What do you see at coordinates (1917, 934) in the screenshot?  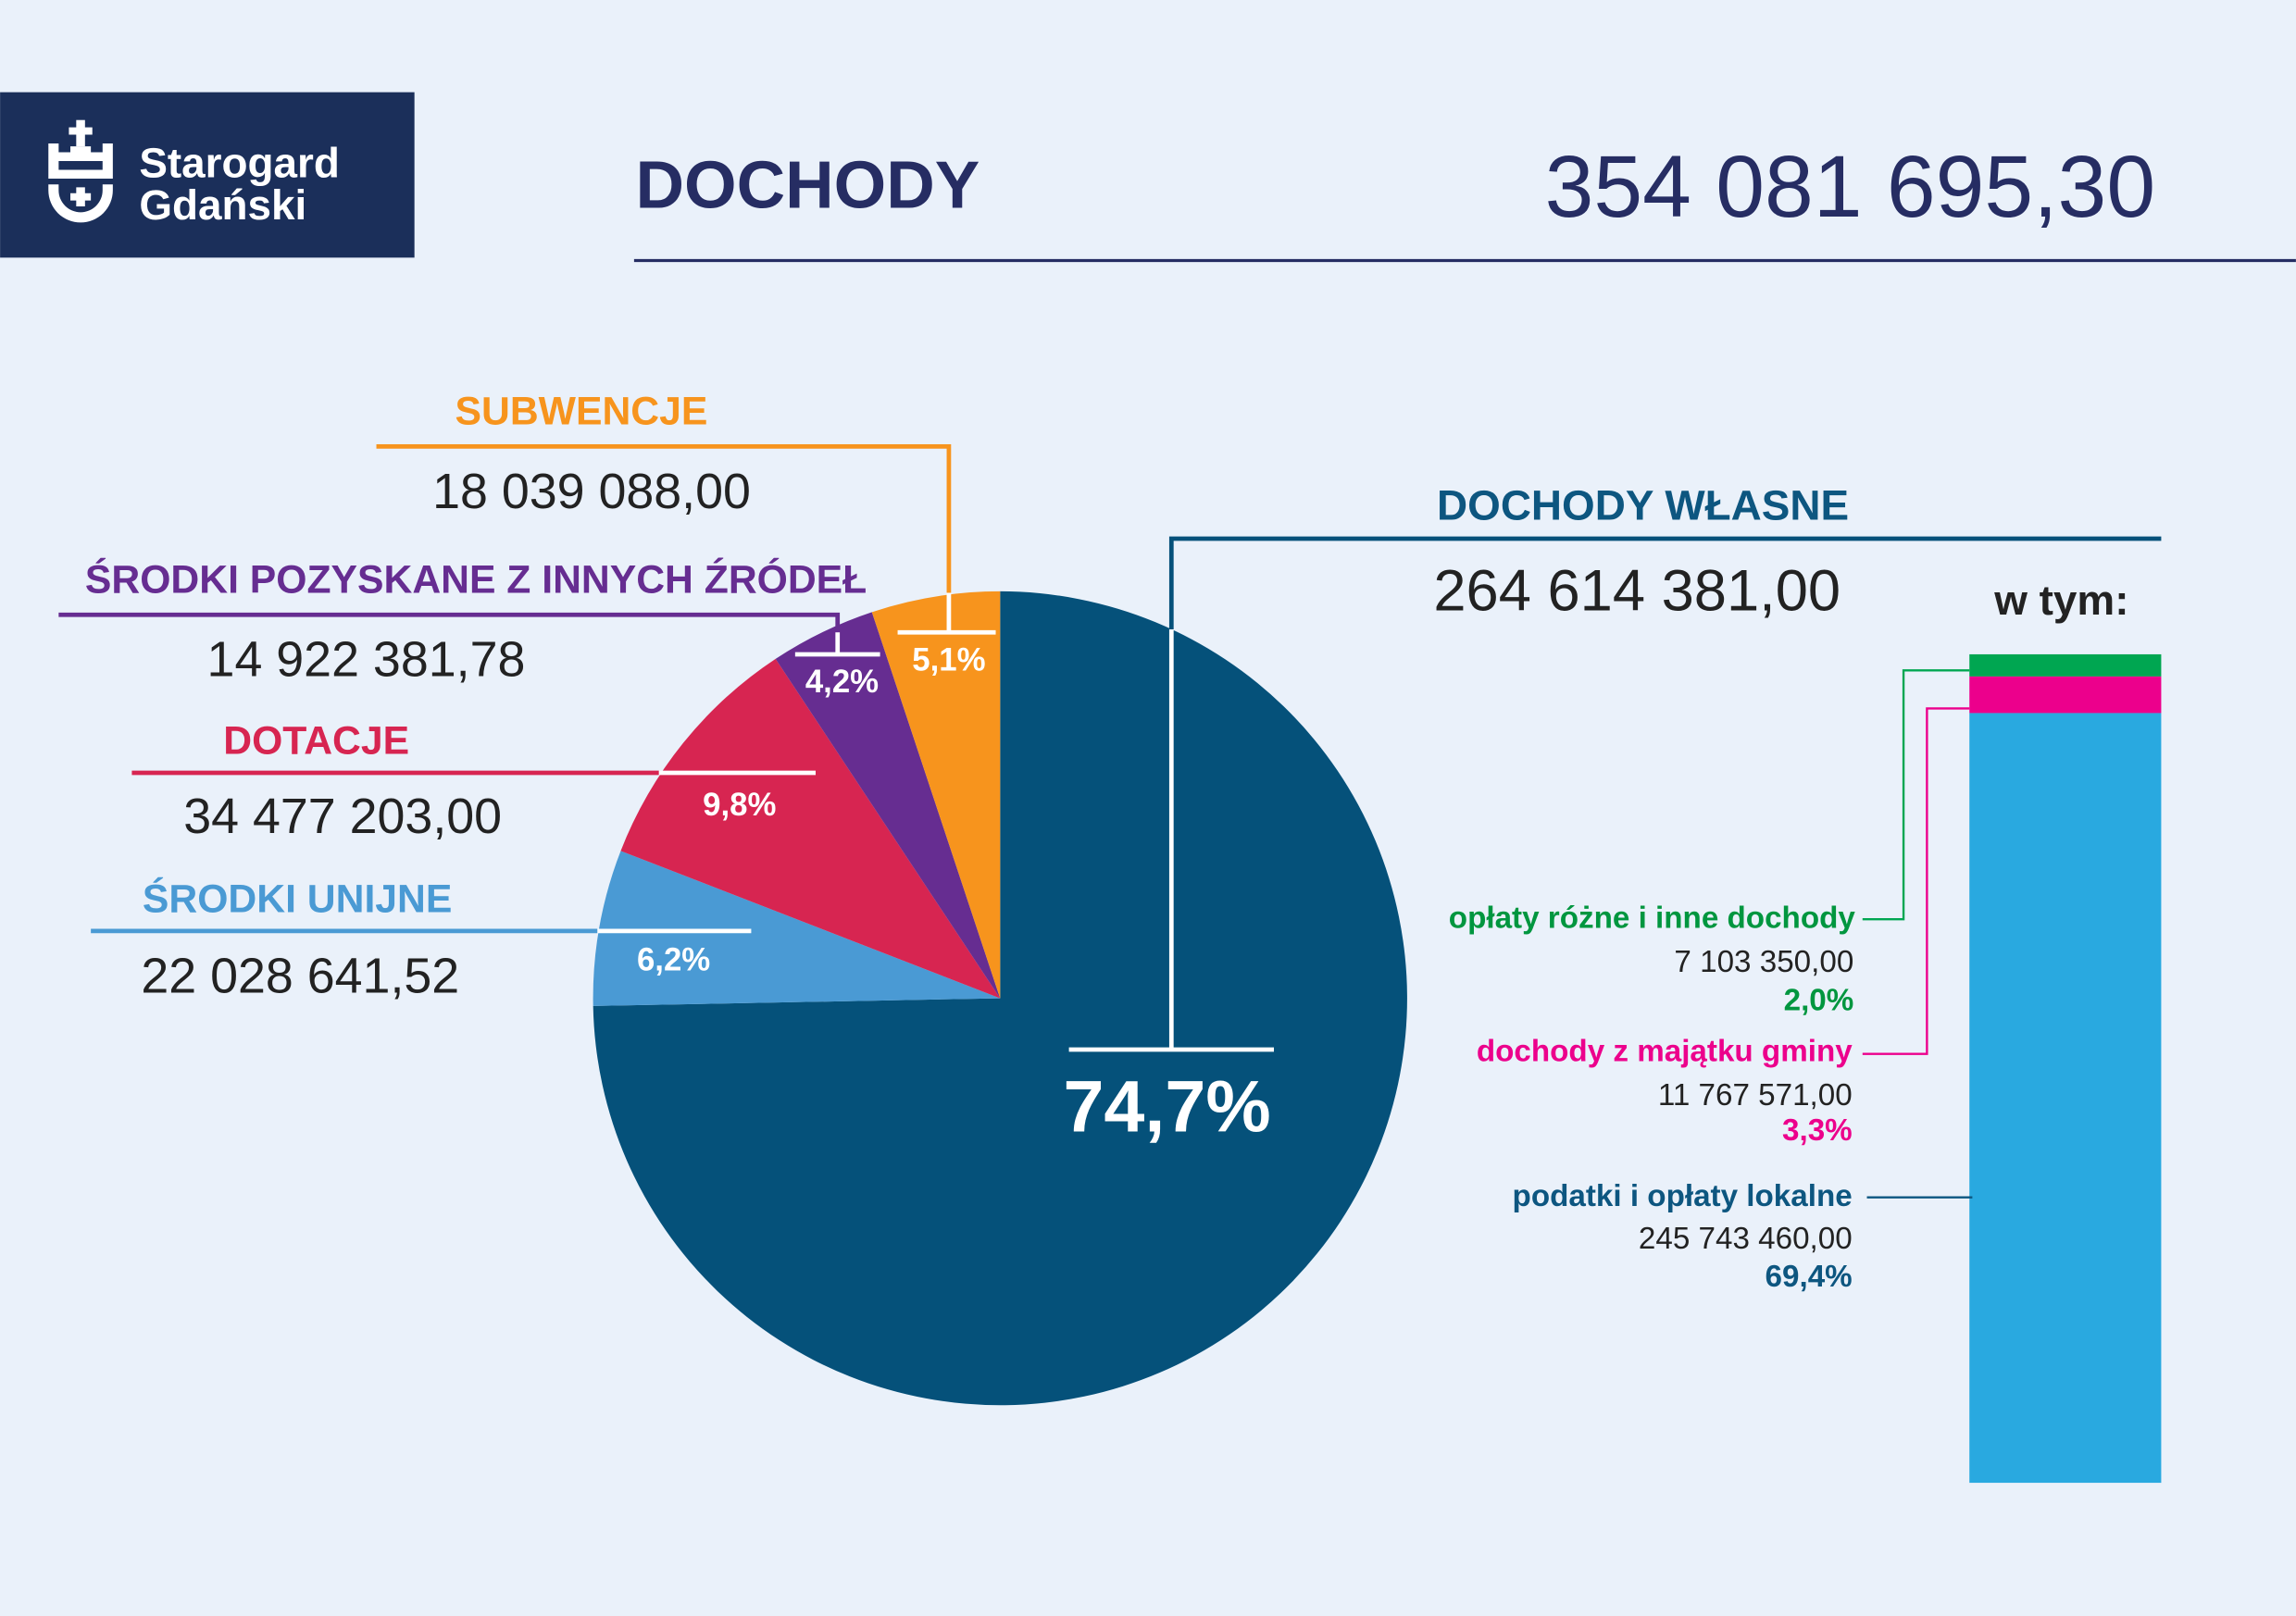 I see `breakdown-connectors` at bounding box center [1917, 934].